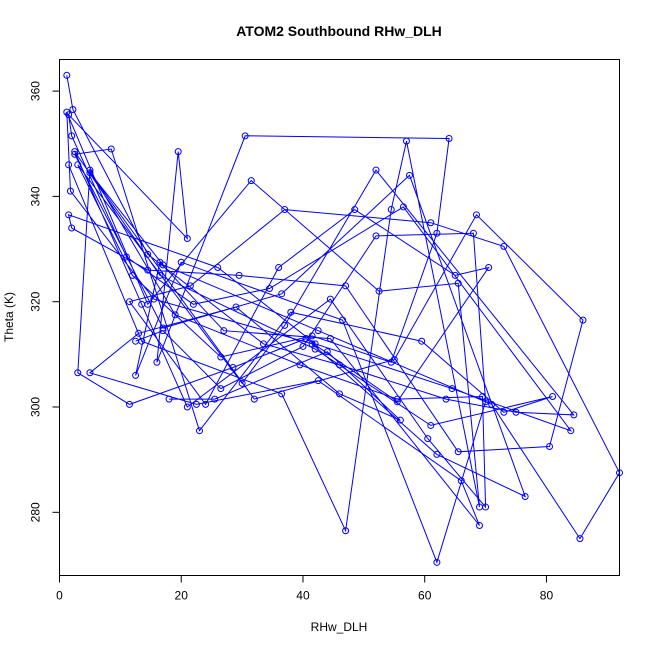 The height and width of the screenshot is (650, 650). What do you see at coordinates (339, 627) in the screenshot?
I see `x-axis-label: RHw_DLH` at bounding box center [339, 627].